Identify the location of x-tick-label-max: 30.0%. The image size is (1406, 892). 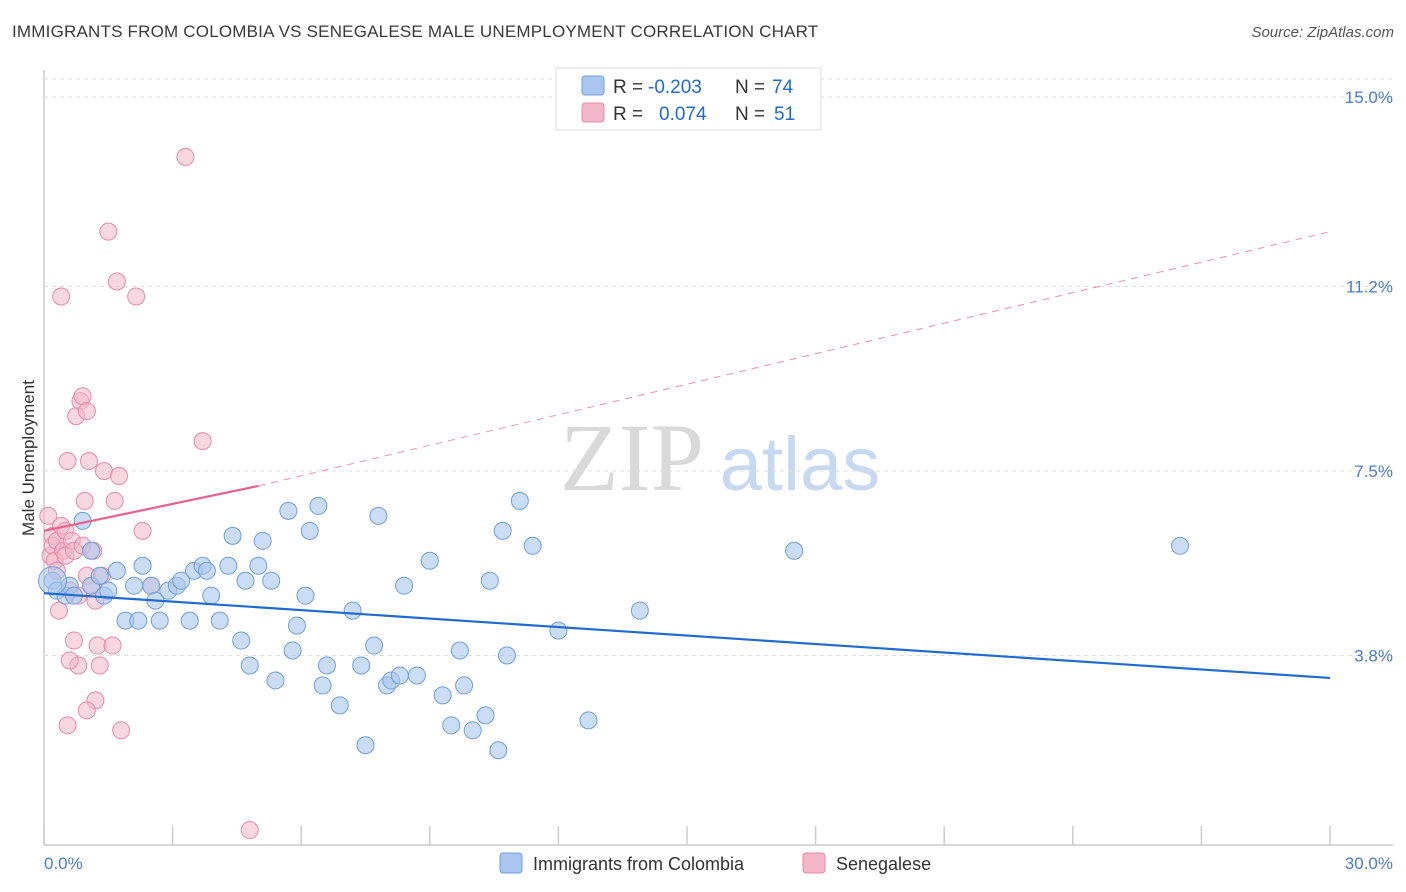
(1369, 863).